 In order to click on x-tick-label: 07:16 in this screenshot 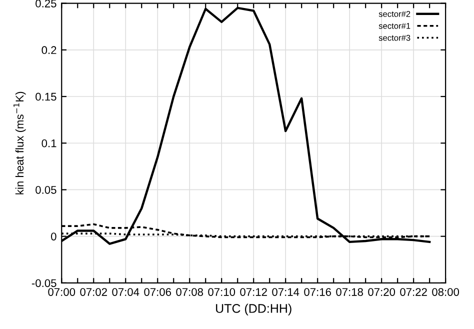, I will do `click(317, 292)`.